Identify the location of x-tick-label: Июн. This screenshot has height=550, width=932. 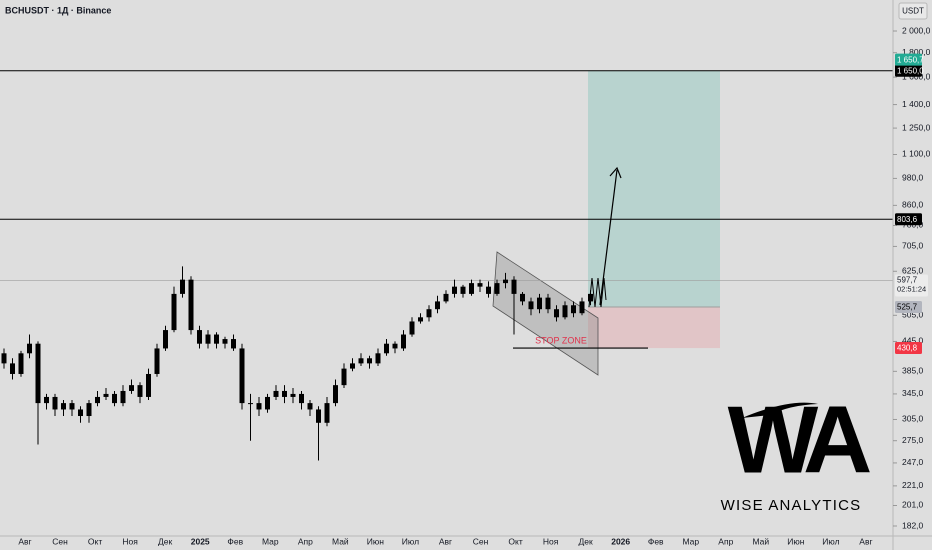
(795, 541).